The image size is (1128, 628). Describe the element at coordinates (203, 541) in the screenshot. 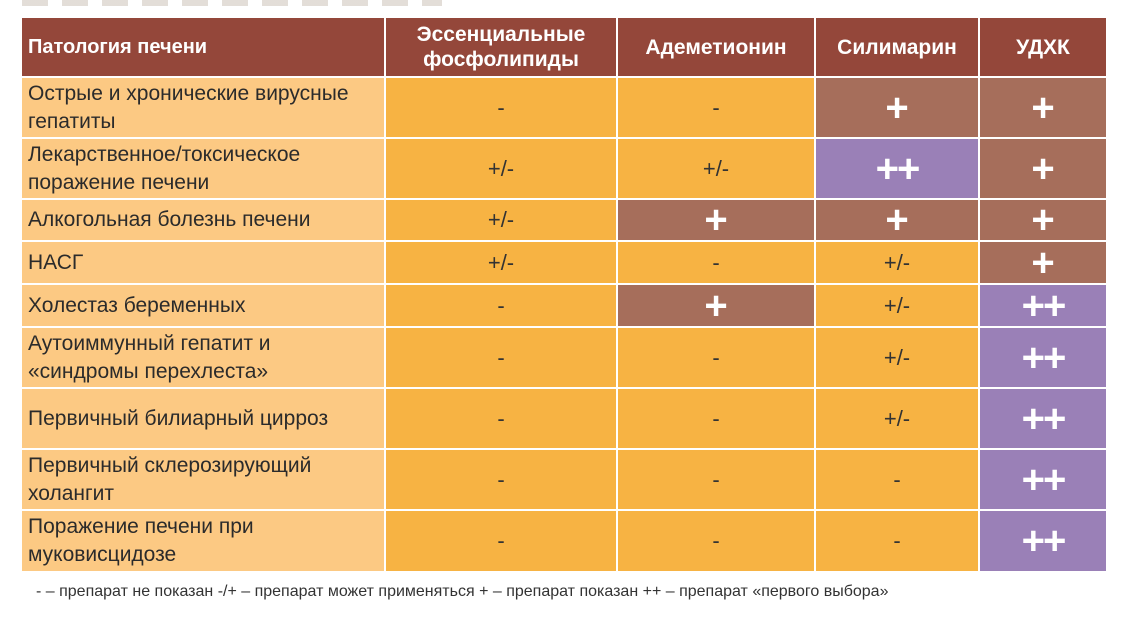

I see `pathology-cell: Поражение печени при муковисцидозе` at that location.